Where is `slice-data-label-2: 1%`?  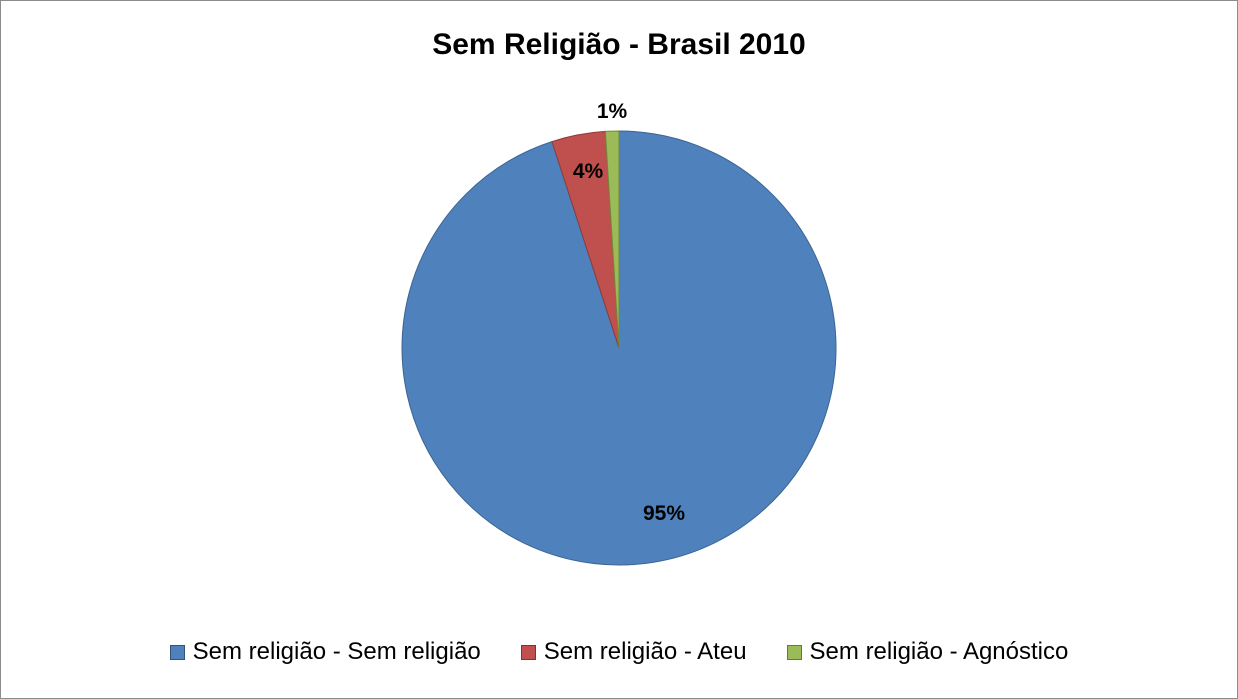 slice-data-label-2: 1% is located at coordinates (612, 111).